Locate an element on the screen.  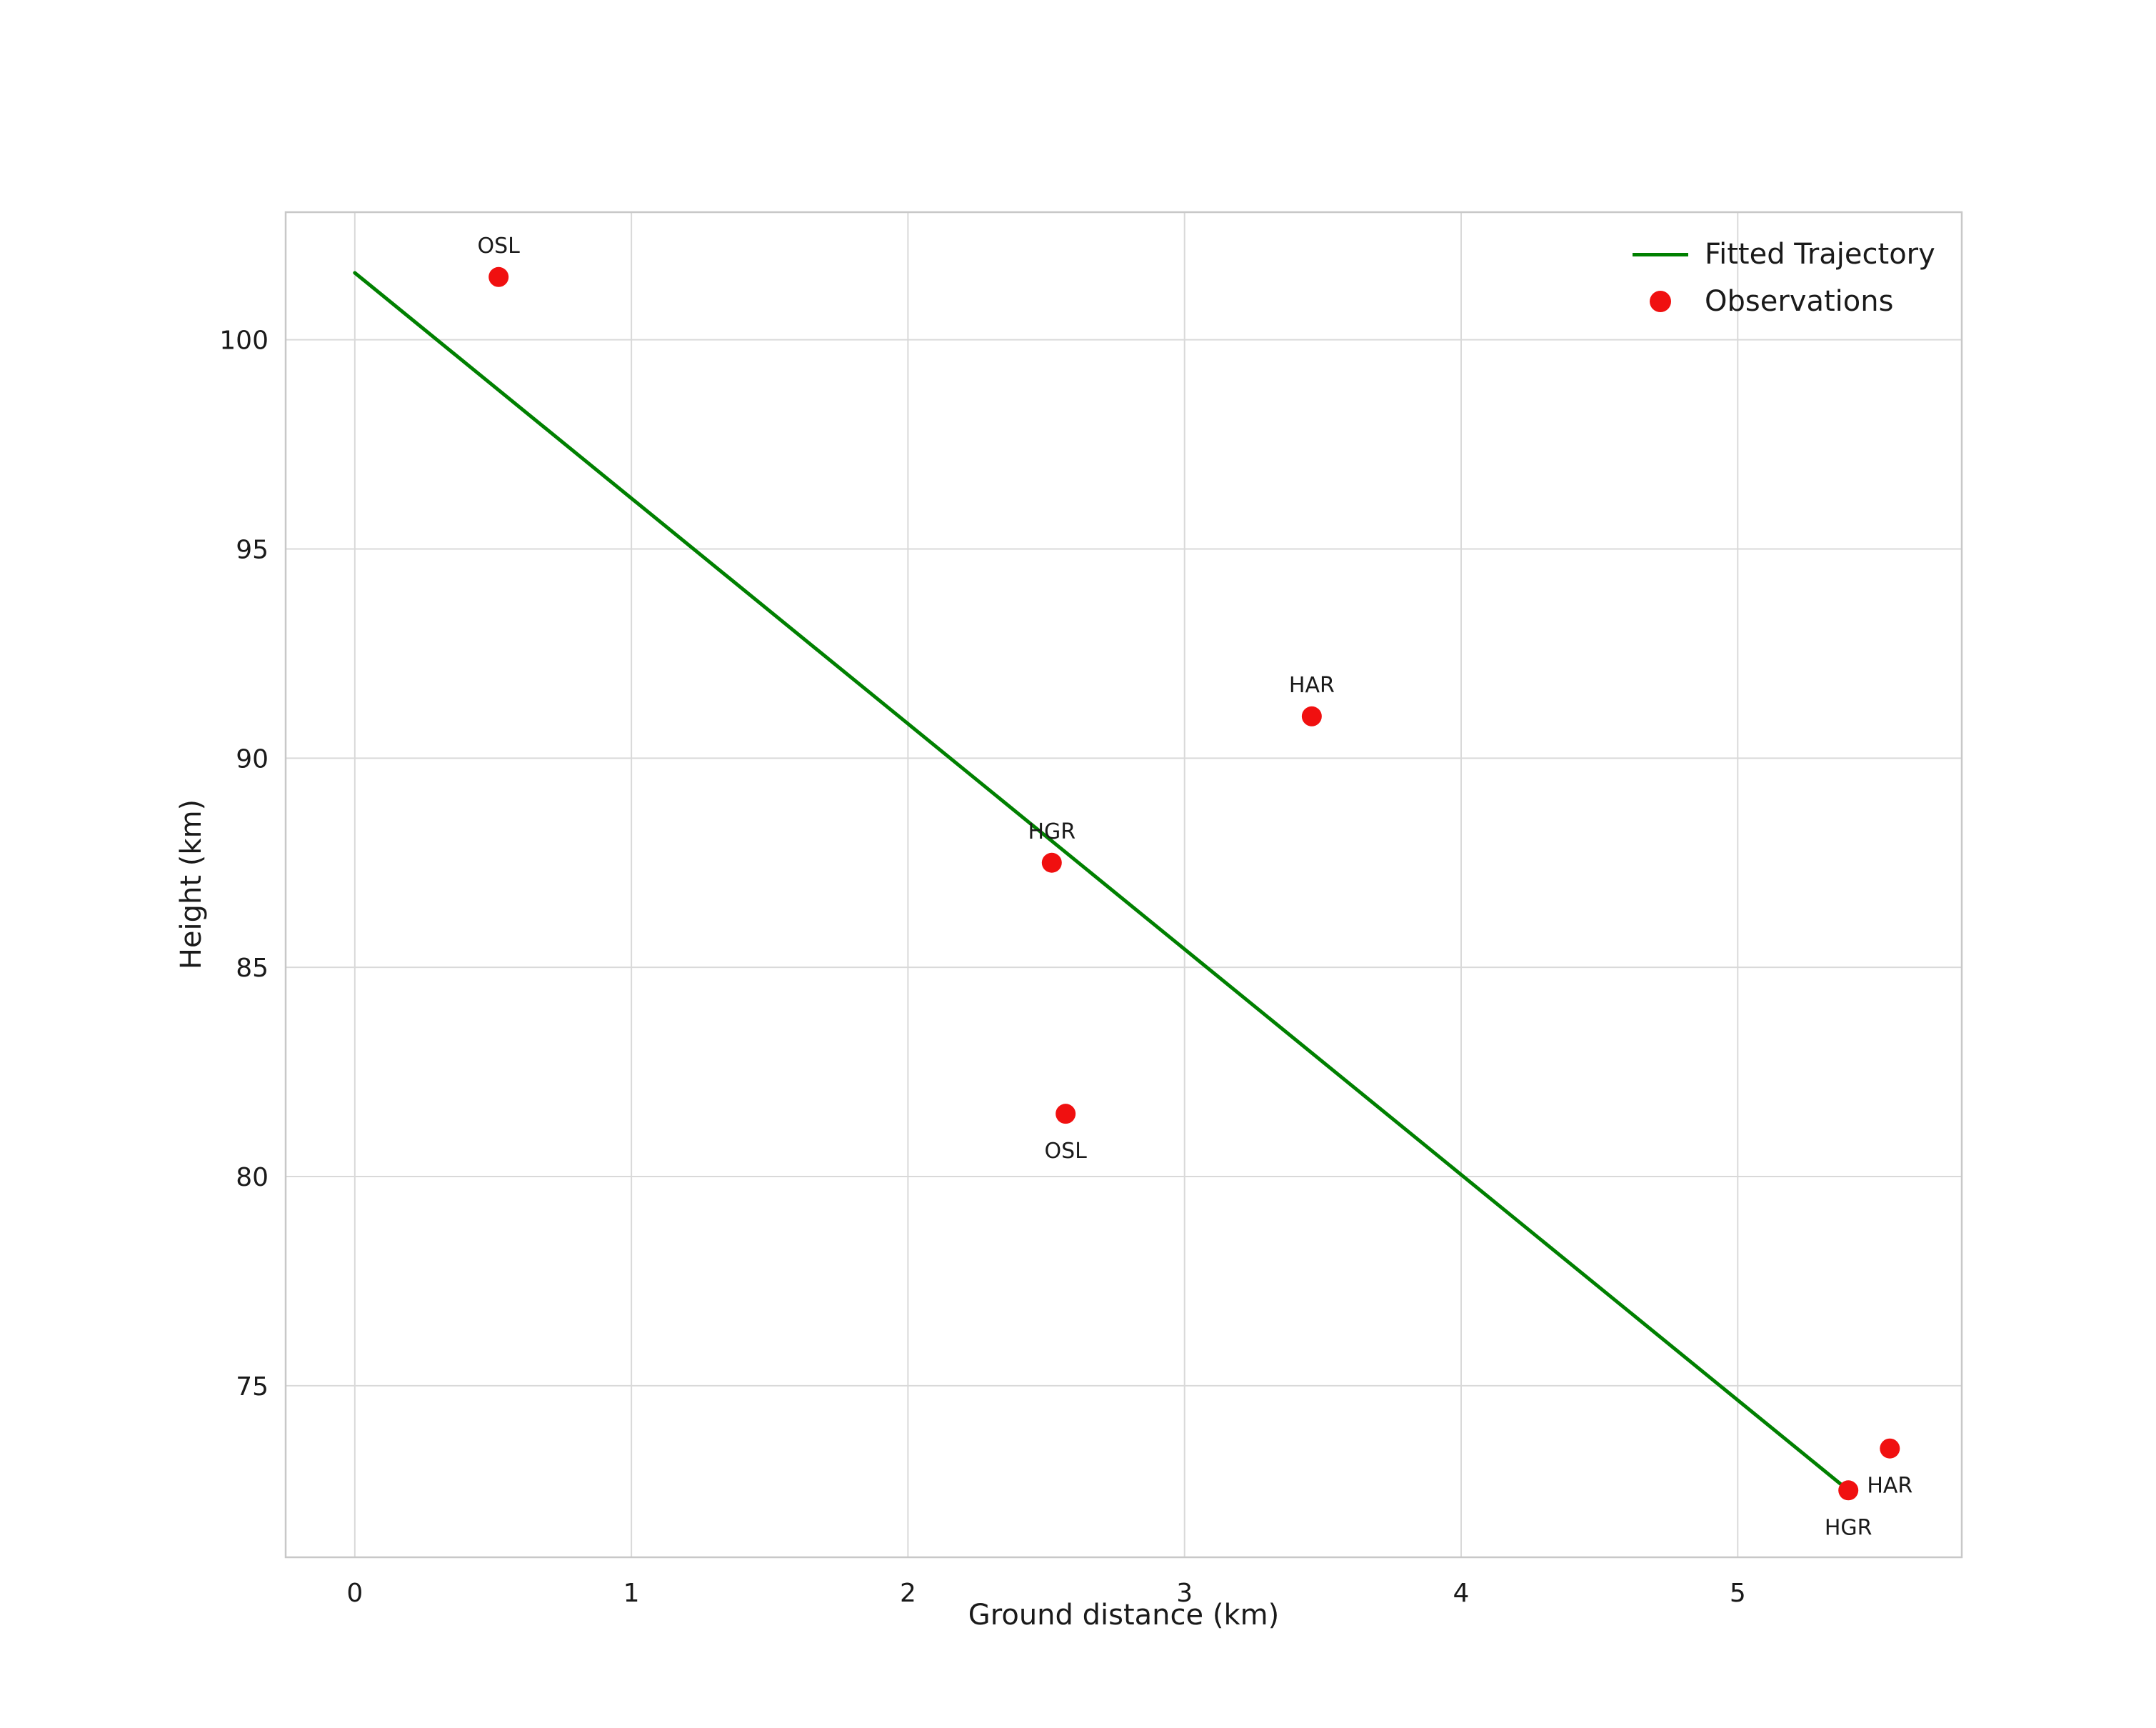
y-tick-label: 90 is located at coordinates (252, 759).